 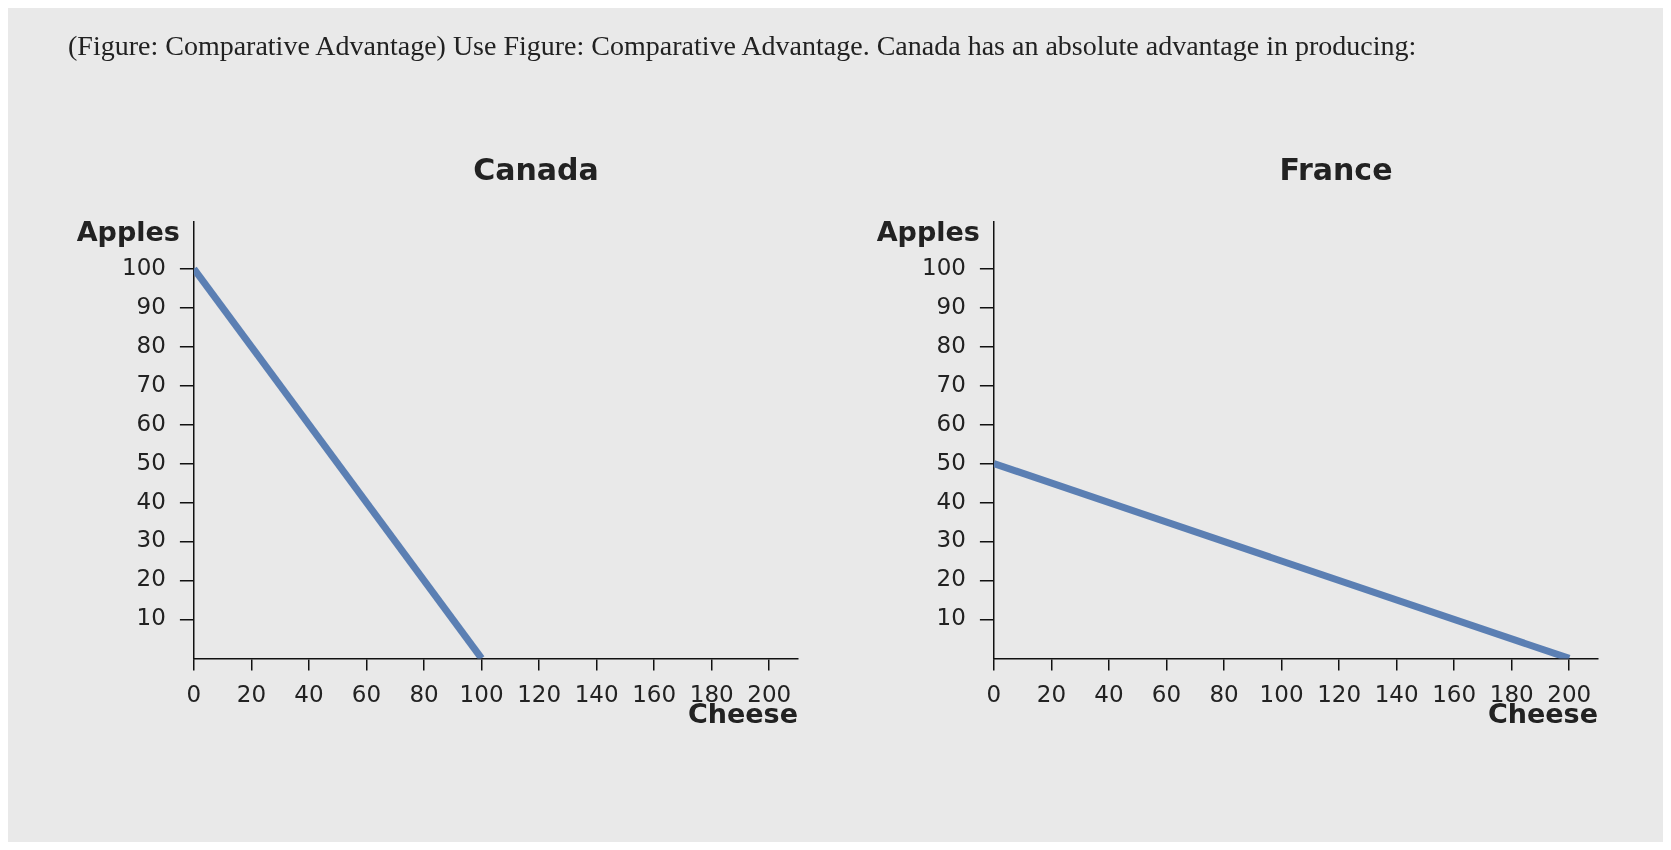 What do you see at coordinates (536, 169) in the screenshot?
I see `chart-title: Canada` at bounding box center [536, 169].